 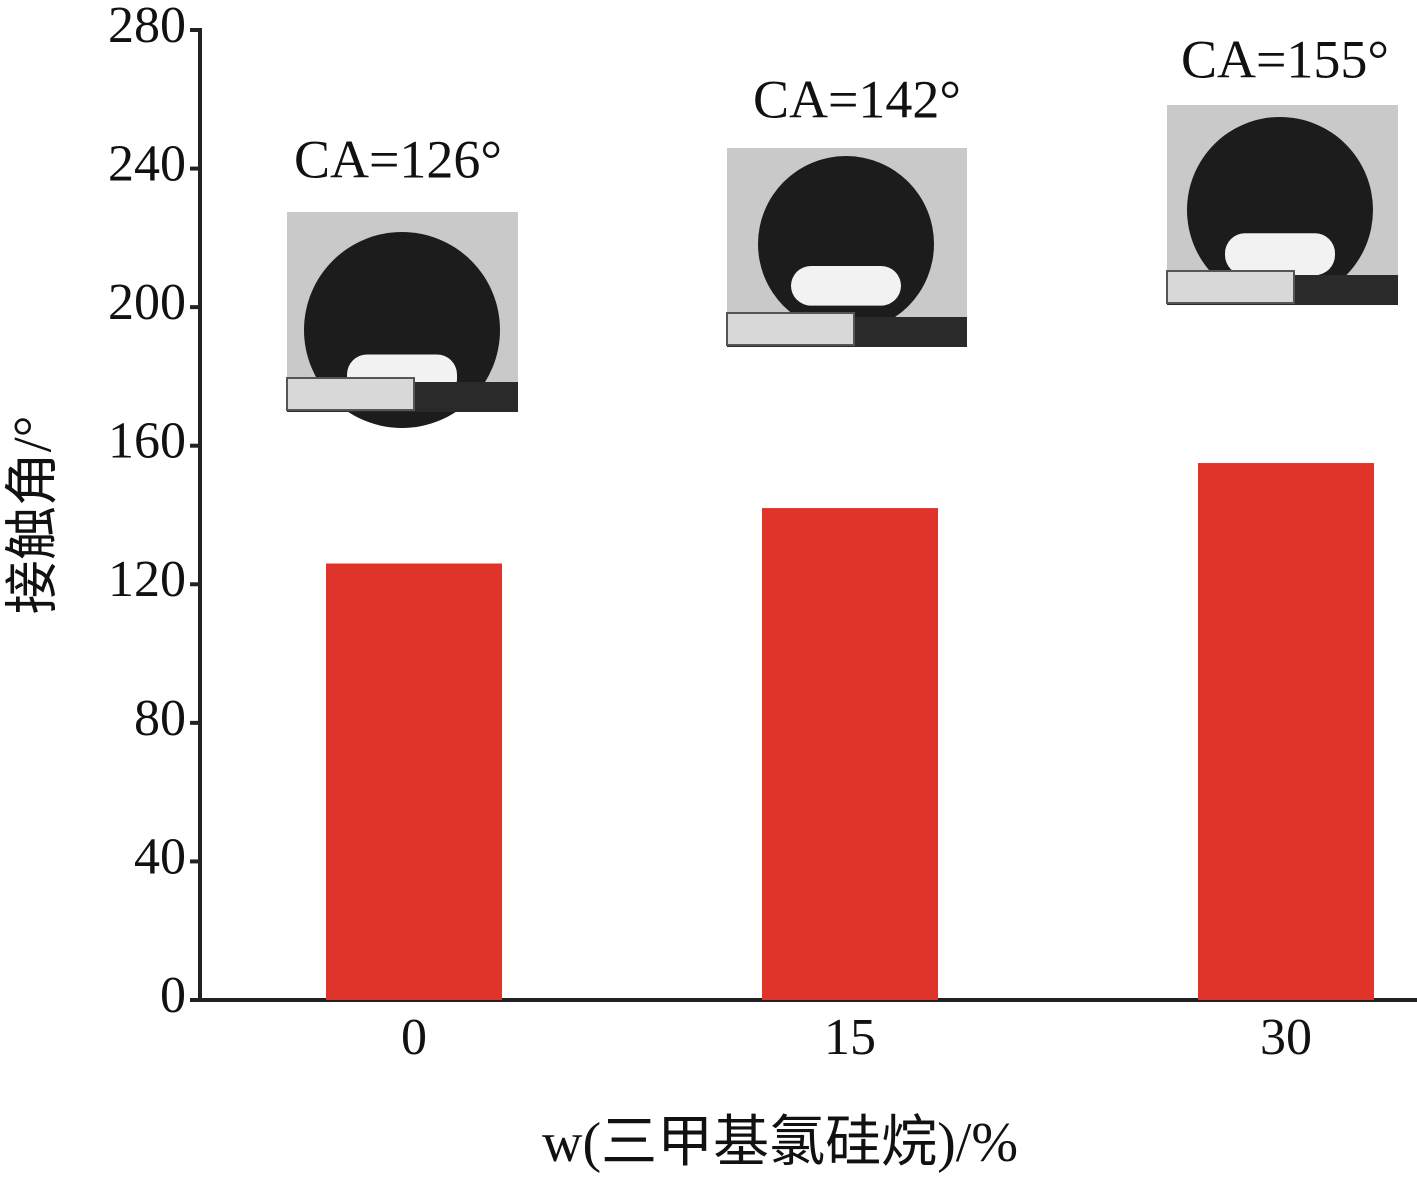 What do you see at coordinates (160, 718) in the screenshot?
I see `y-tick-label: 80` at bounding box center [160, 718].